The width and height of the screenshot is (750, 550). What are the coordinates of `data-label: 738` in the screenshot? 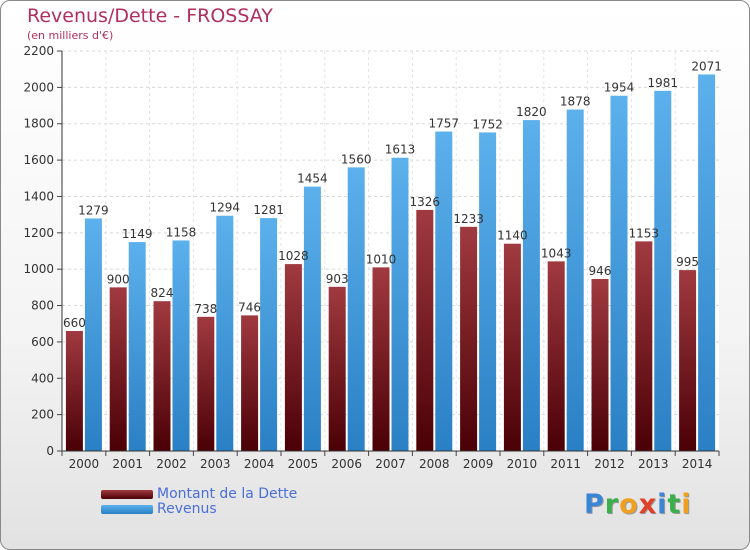 It's located at (205, 309).